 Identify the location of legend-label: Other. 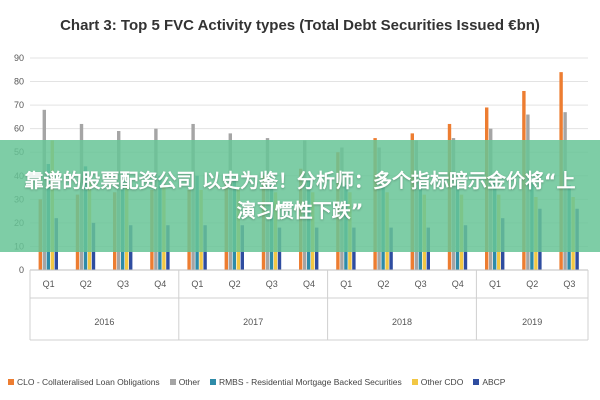
(189, 382).